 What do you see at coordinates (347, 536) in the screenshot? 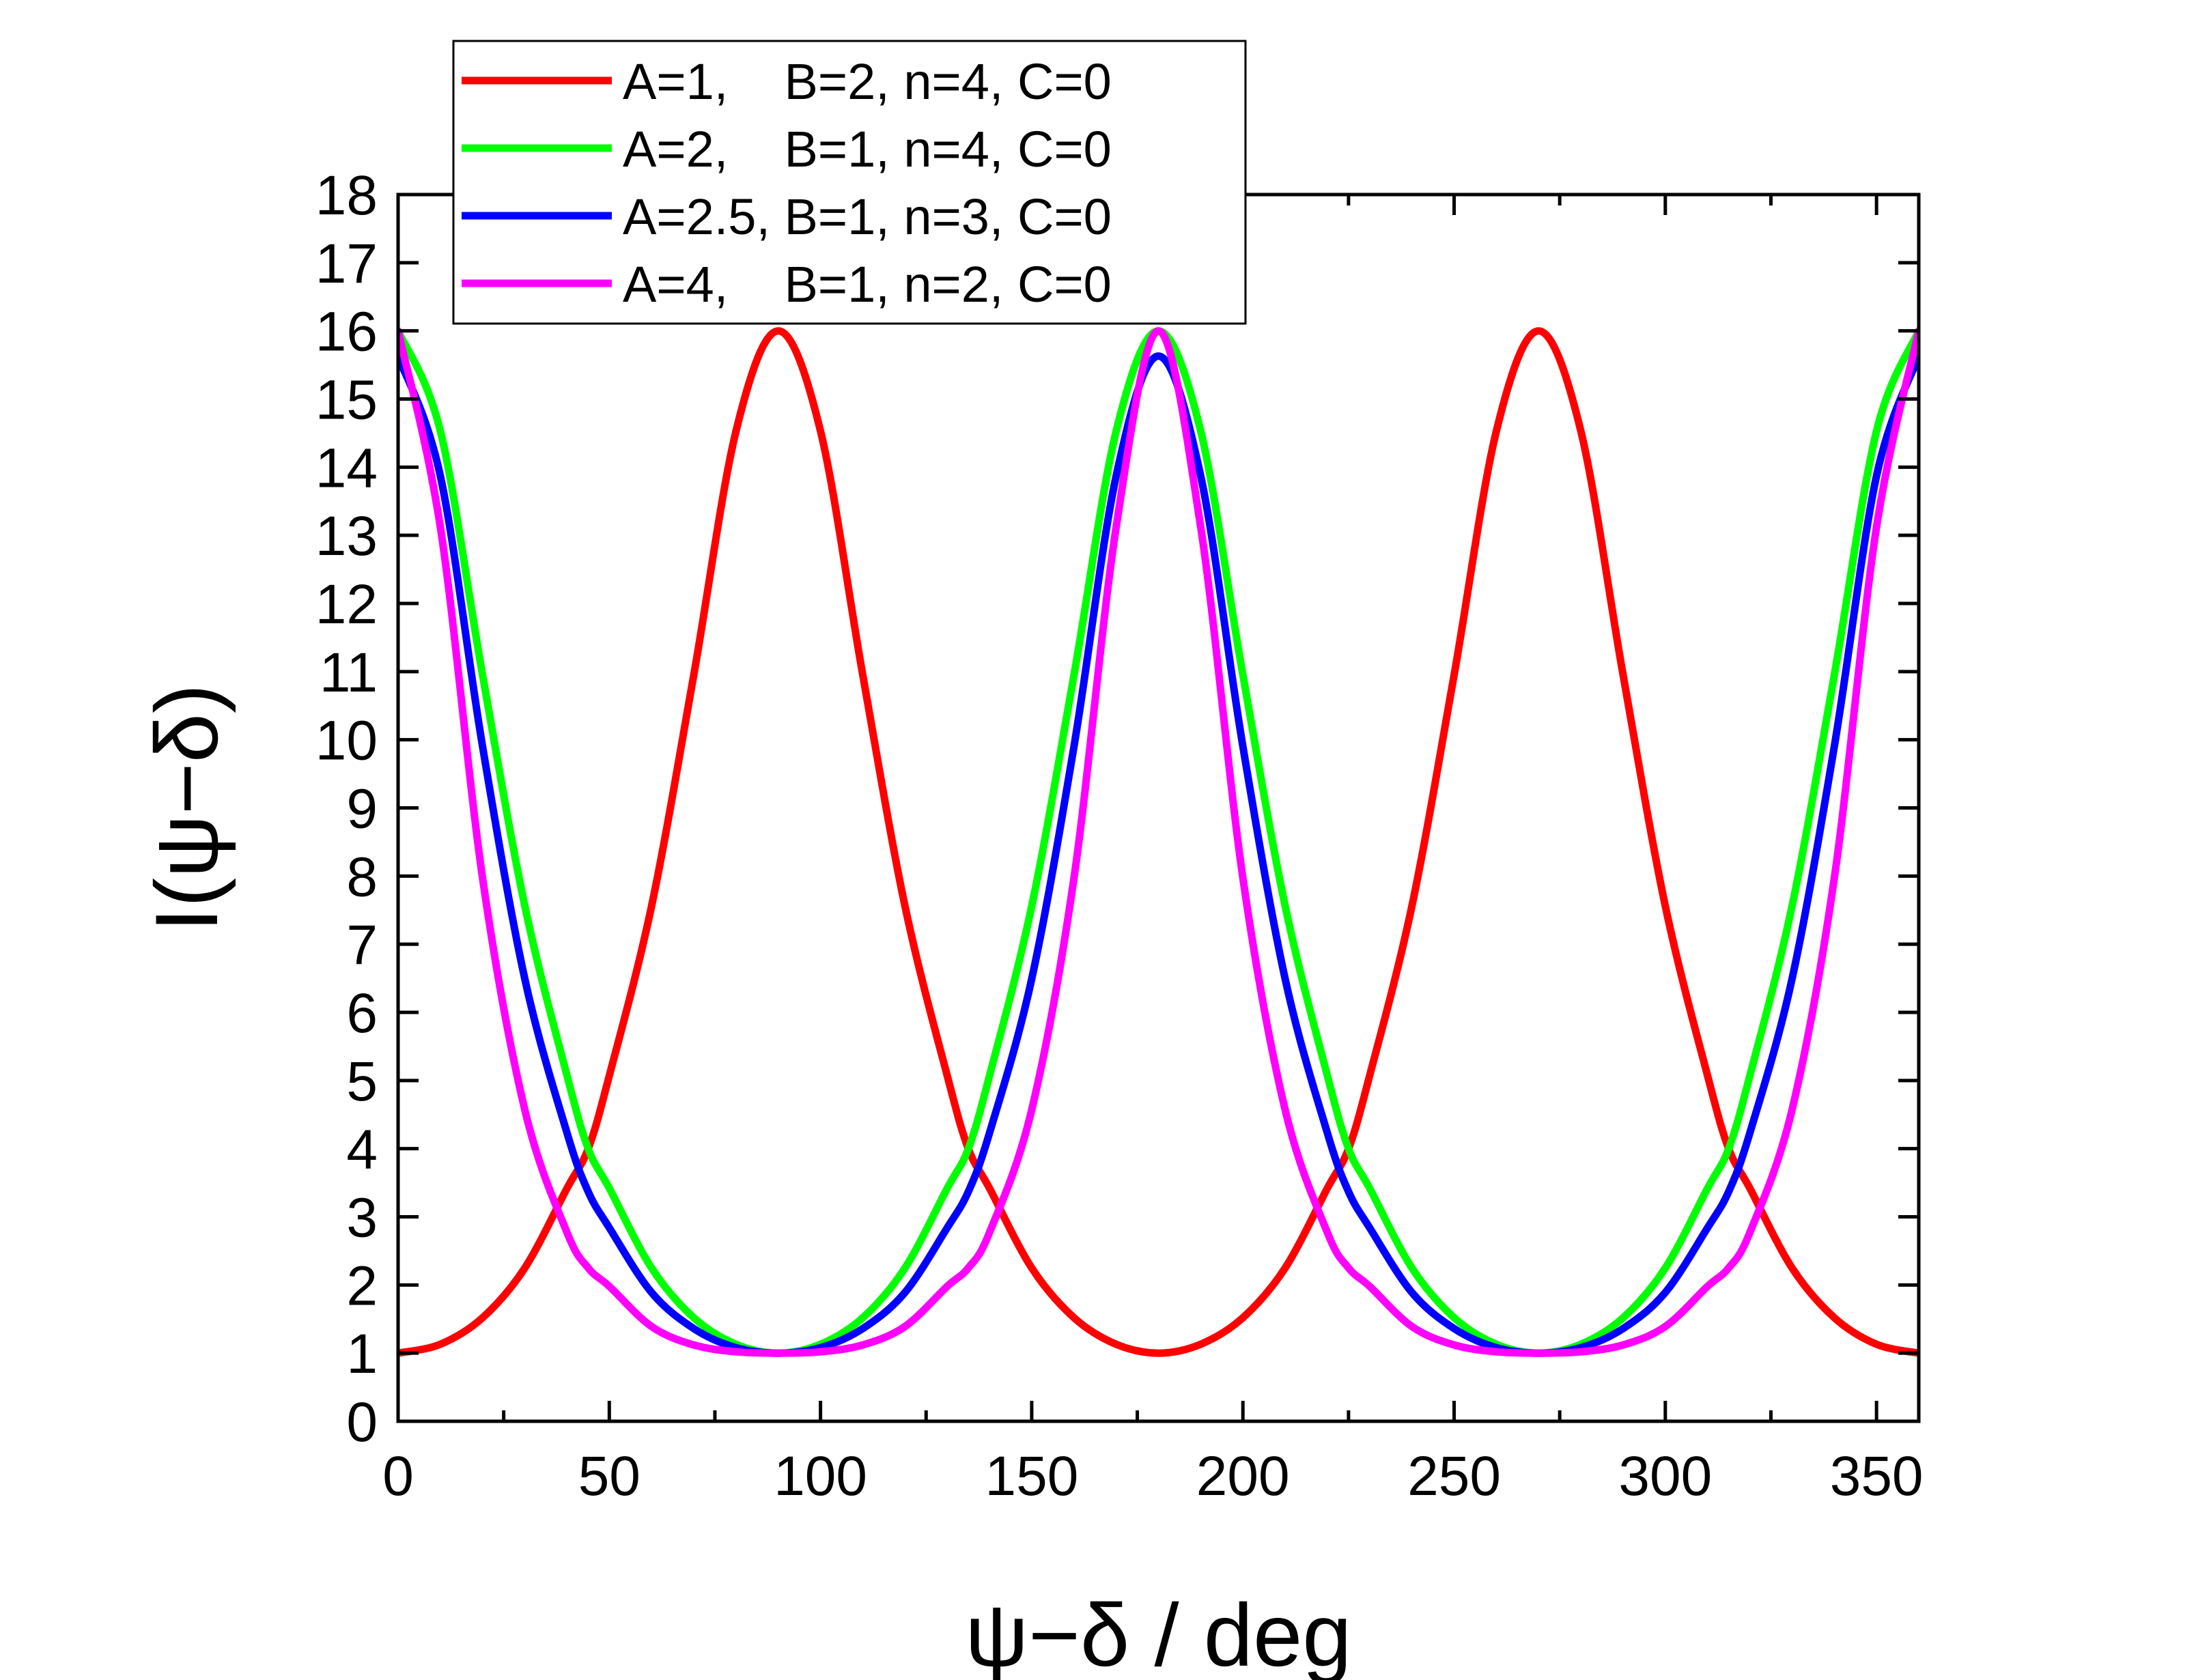
I see `y-tick-label: 13` at bounding box center [347, 536].